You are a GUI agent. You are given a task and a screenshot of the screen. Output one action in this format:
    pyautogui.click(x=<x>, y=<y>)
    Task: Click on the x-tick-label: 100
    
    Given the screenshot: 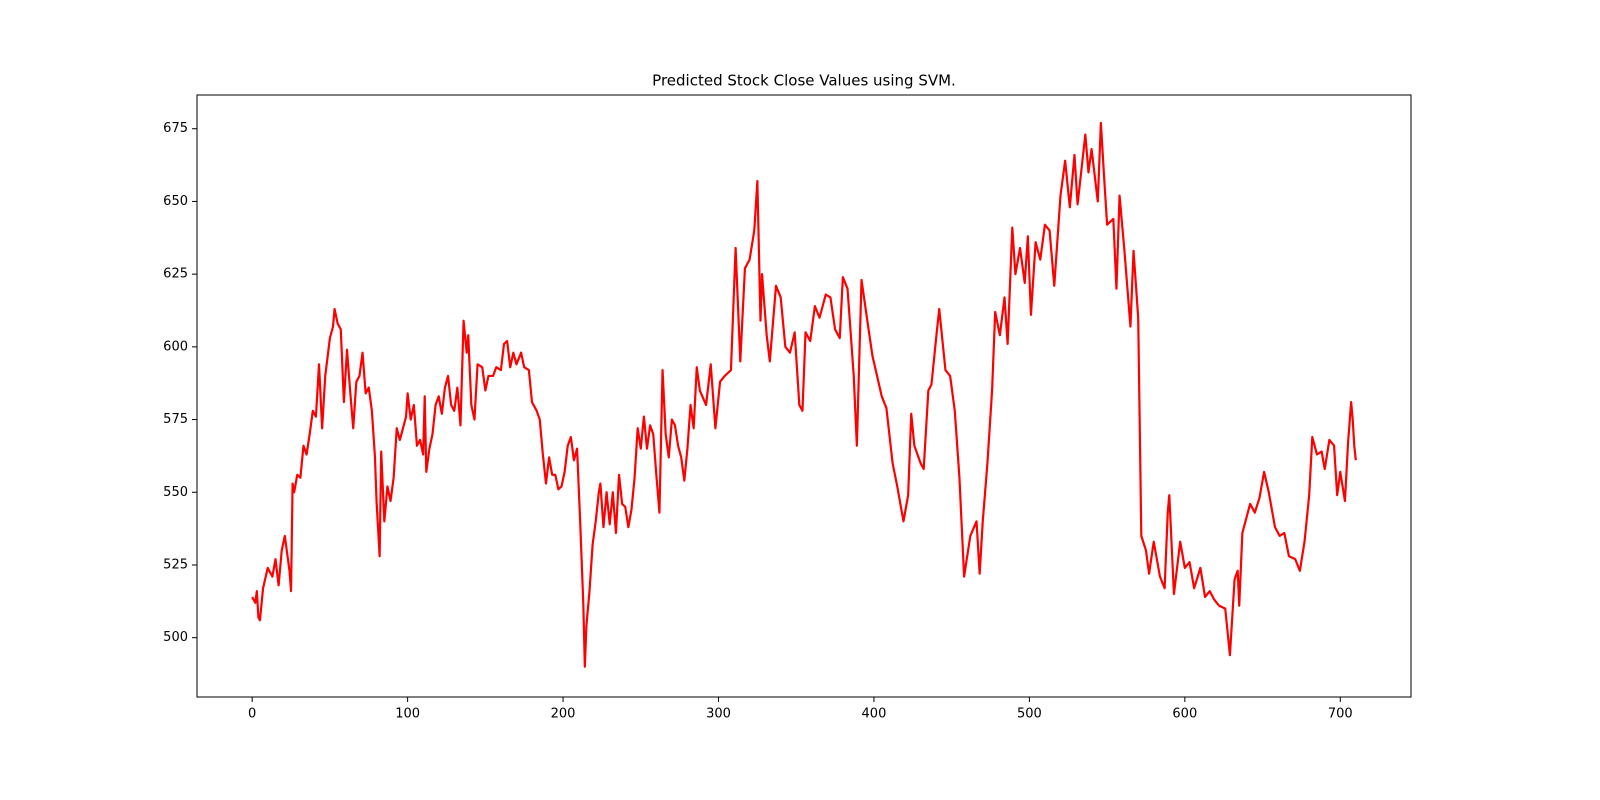 What is the action you would take?
    pyautogui.click(x=407, y=714)
    